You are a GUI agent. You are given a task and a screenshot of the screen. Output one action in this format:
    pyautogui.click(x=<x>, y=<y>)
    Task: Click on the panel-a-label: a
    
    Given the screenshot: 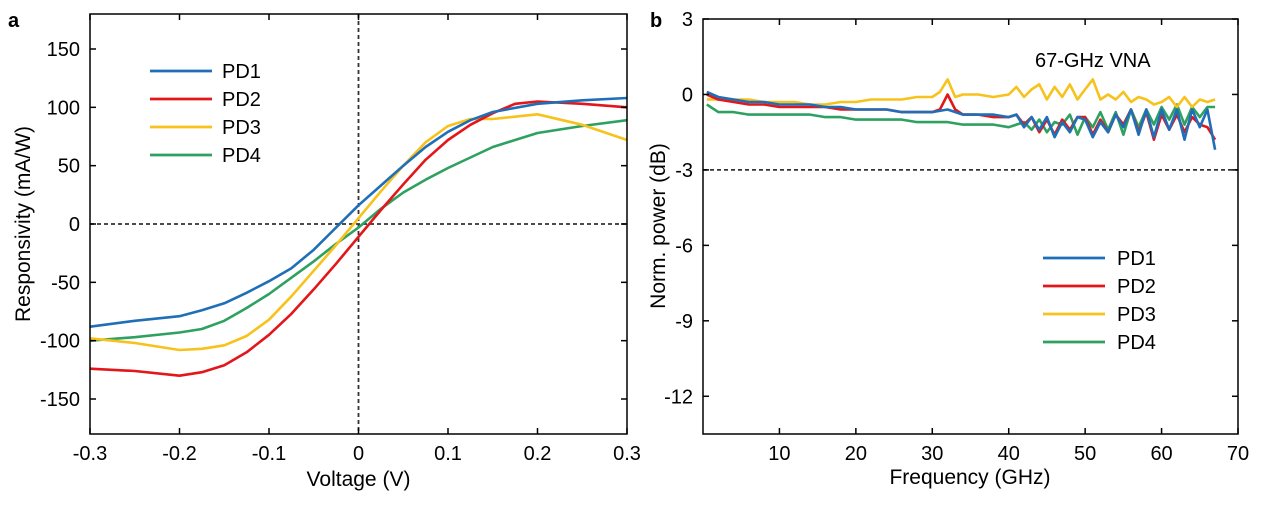 What is the action you would take?
    pyautogui.click(x=14, y=21)
    